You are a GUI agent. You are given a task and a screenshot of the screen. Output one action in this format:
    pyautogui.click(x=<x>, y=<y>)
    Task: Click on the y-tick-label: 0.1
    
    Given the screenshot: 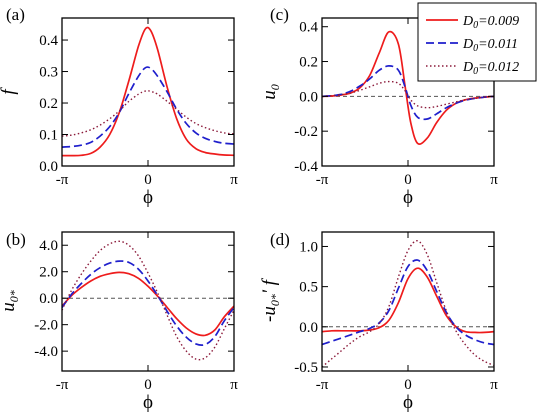 What is the action you would take?
    pyautogui.click(x=48, y=136)
    